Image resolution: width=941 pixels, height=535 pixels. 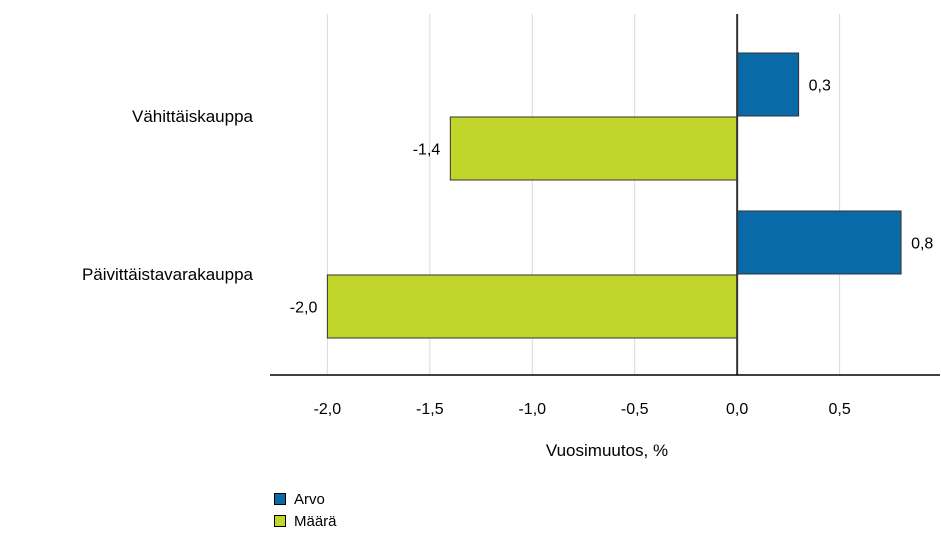 What do you see at coordinates (304, 308) in the screenshot?
I see `bar-value-label: -2,0` at bounding box center [304, 308].